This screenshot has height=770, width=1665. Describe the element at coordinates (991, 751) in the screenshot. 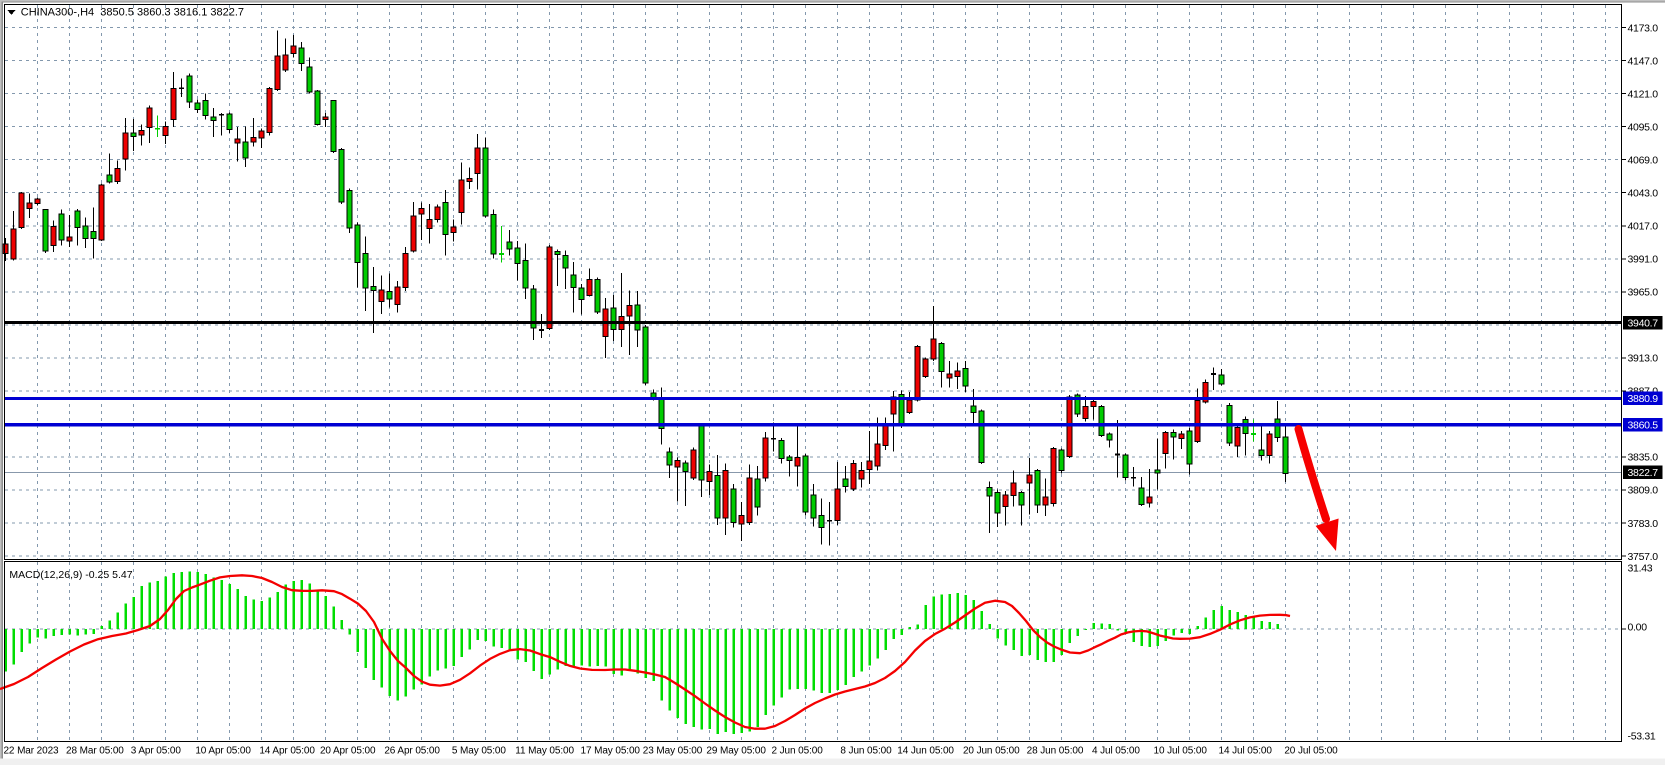

I see `svg-text: 20 Jun 05:00` at that location.